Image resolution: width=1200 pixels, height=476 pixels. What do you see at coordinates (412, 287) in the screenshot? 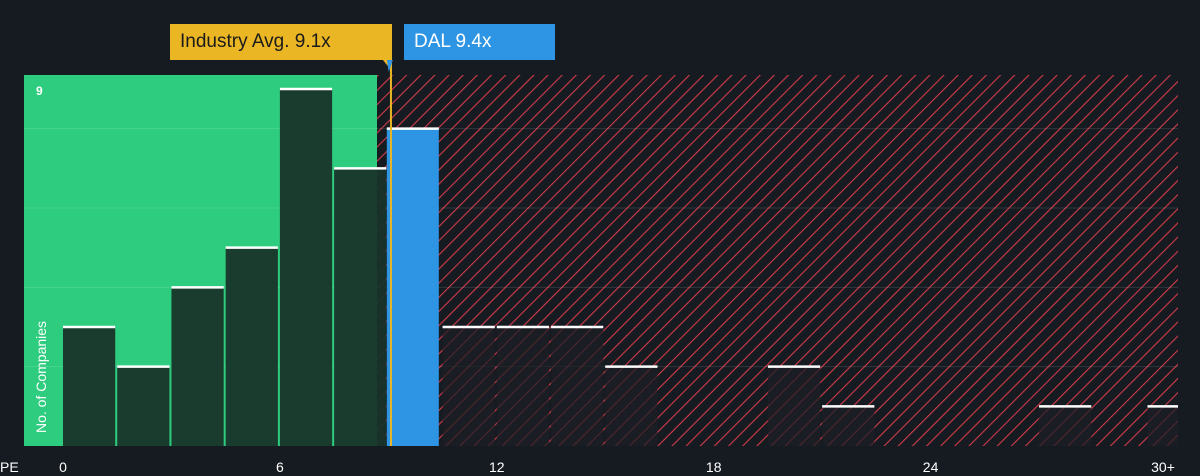
I see `company-bar` at bounding box center [412, 287].